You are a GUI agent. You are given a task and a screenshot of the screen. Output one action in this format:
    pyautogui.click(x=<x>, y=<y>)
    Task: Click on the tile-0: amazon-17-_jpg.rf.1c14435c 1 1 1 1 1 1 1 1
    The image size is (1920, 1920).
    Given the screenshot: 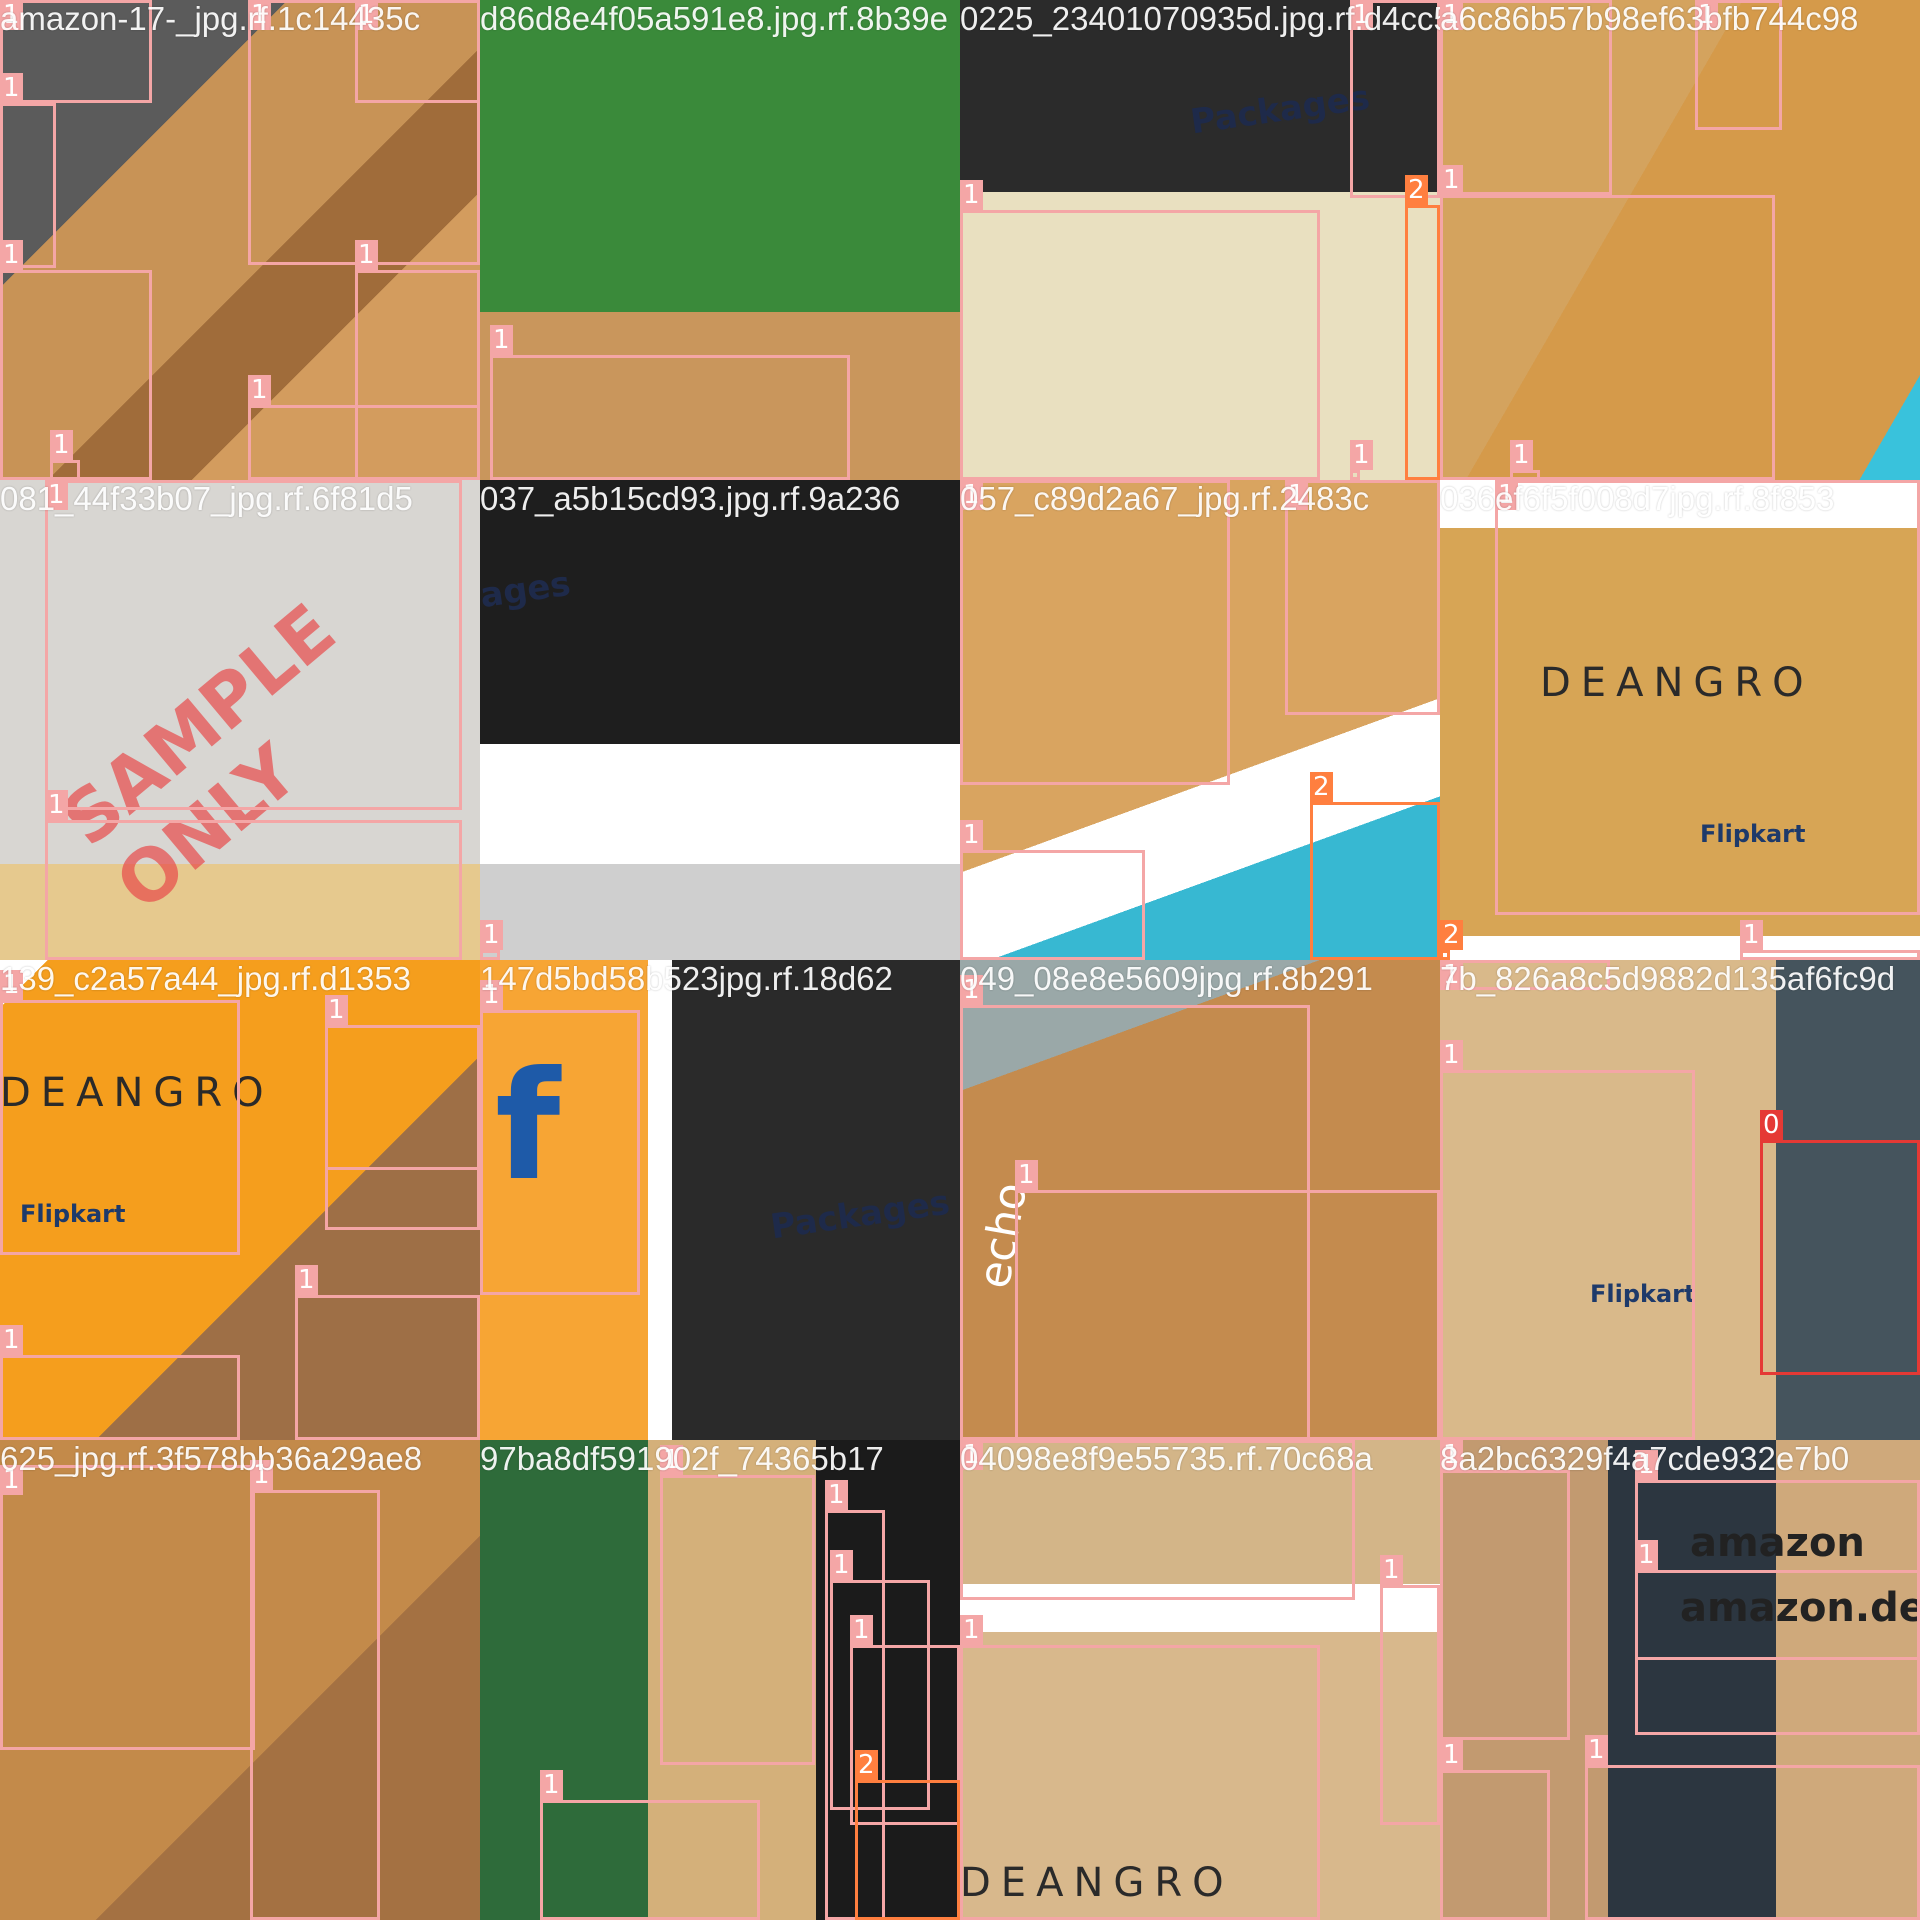 What is the action you would take?
    pyautogui.click(x=240, y=240)
    